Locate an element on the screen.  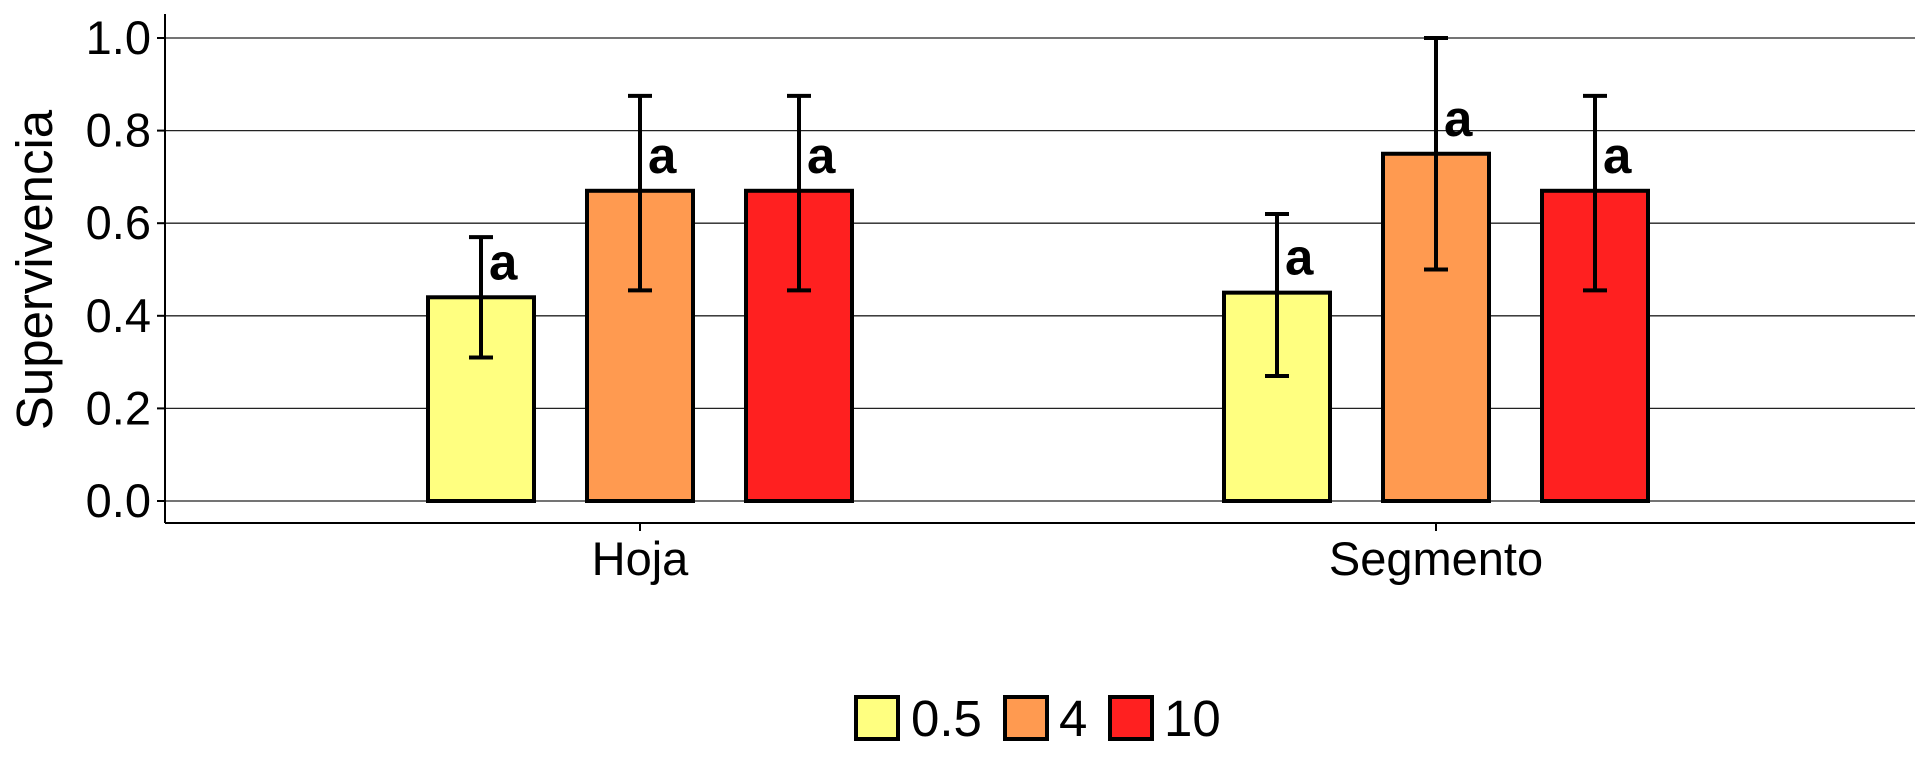
y-axis-title: Supervivencia is located at coordinates (34, 269).